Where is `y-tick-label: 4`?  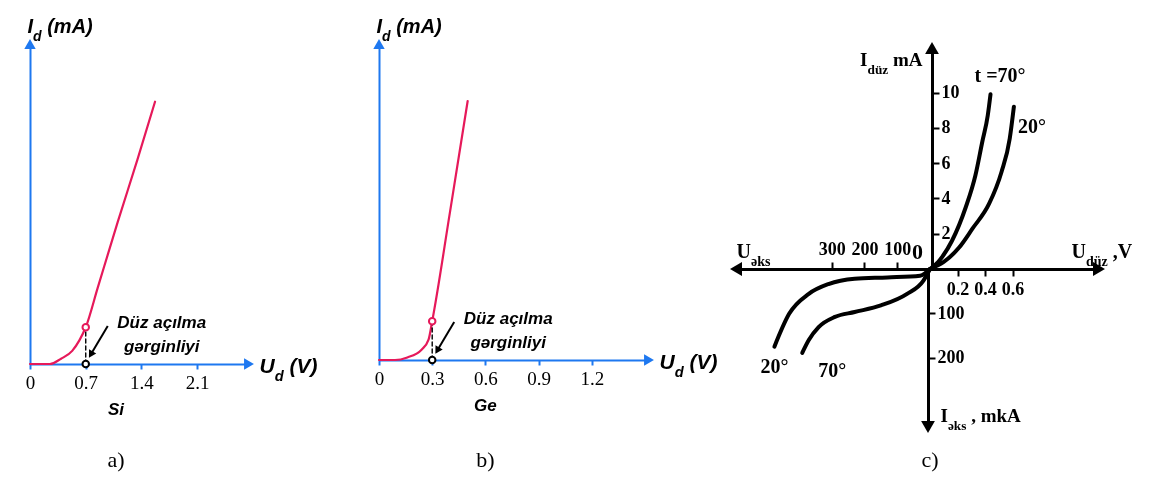 y-tick-label: 4 is located at coordinates (946, 197).